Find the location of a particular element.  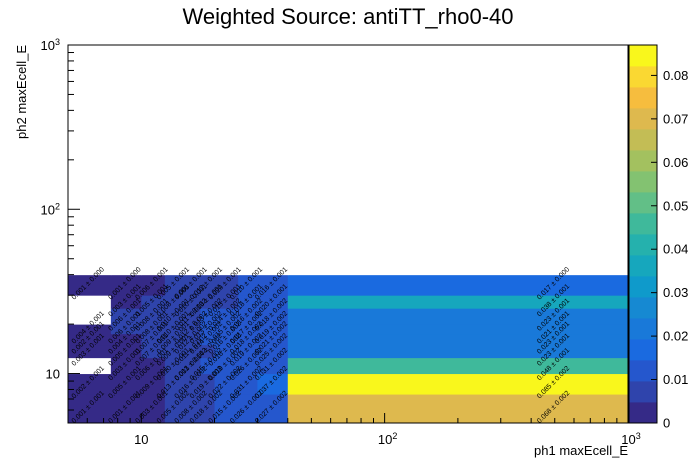

x-axis: 10 102 103 is located at coordinates (354, 430).